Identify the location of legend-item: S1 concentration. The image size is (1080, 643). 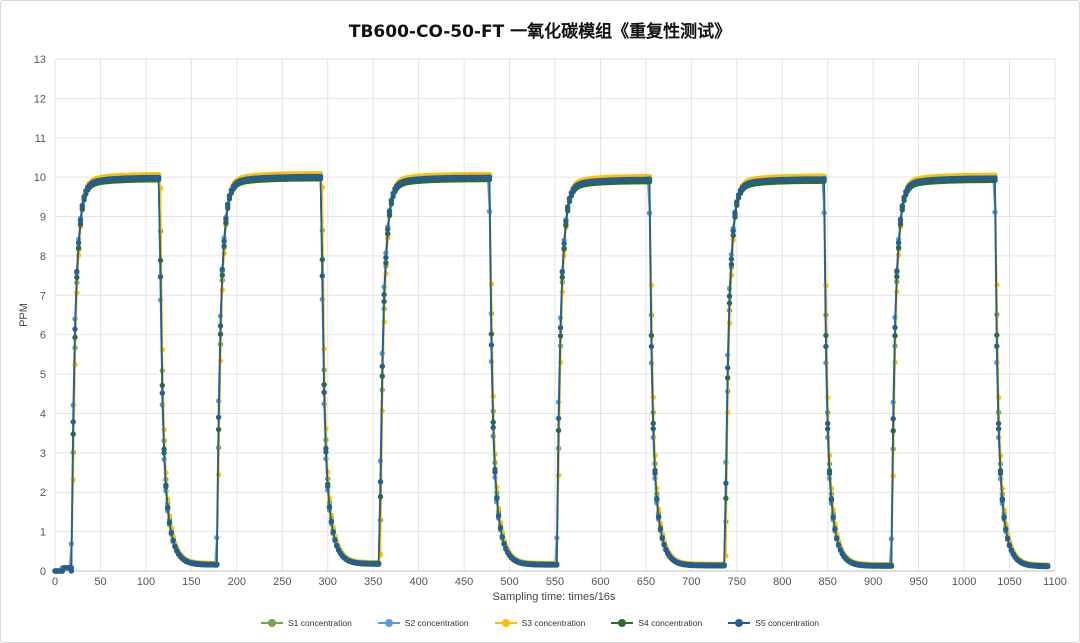
(306, 623).